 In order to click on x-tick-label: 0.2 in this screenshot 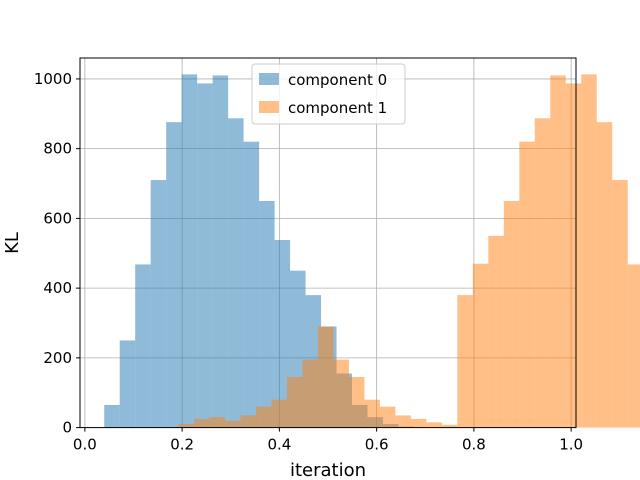, I will do `click(182, 445)`.